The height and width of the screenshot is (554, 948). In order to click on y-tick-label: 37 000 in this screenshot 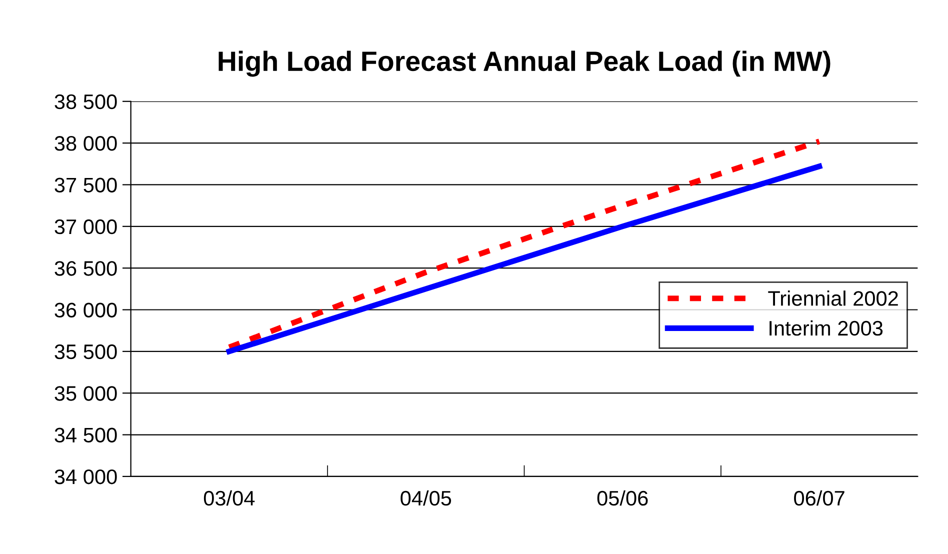, I will do `click(85, 226)`.